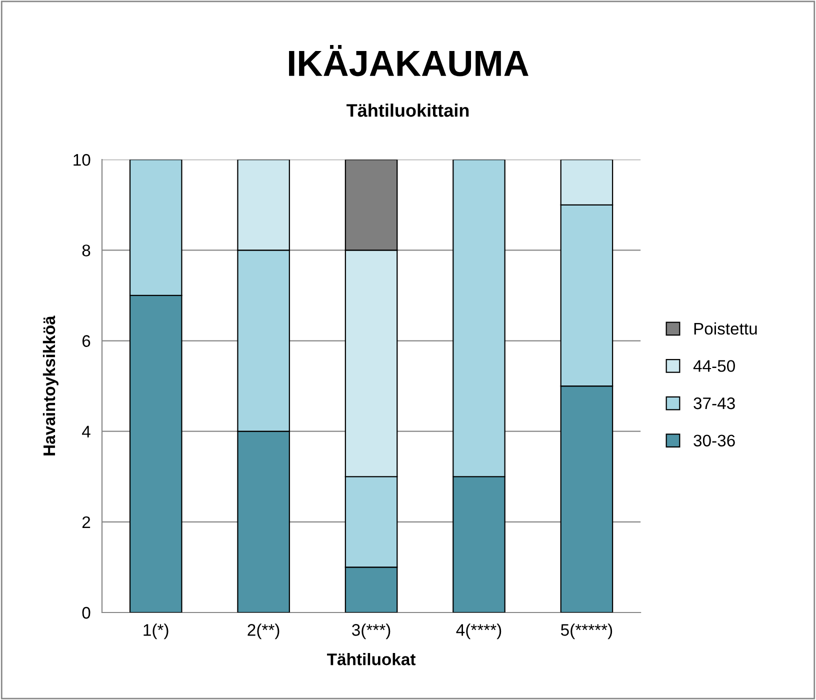 Image resolution: width=816 pixels, height=700 pixels. What do you see at coordinates (714, 403) in the screenshot?
I see `legend-label: 37-43` at bounding box center [714, 403].